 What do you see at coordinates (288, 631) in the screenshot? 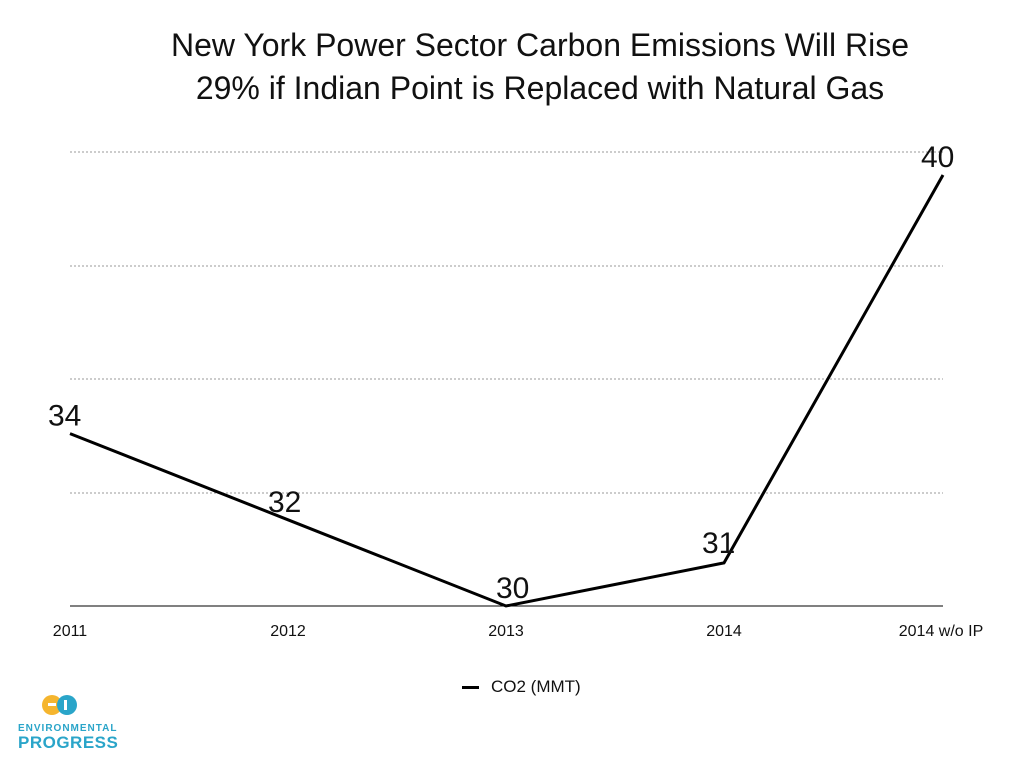
I see `x-tick-label-2: 2012` at bounding box center [288, 631].